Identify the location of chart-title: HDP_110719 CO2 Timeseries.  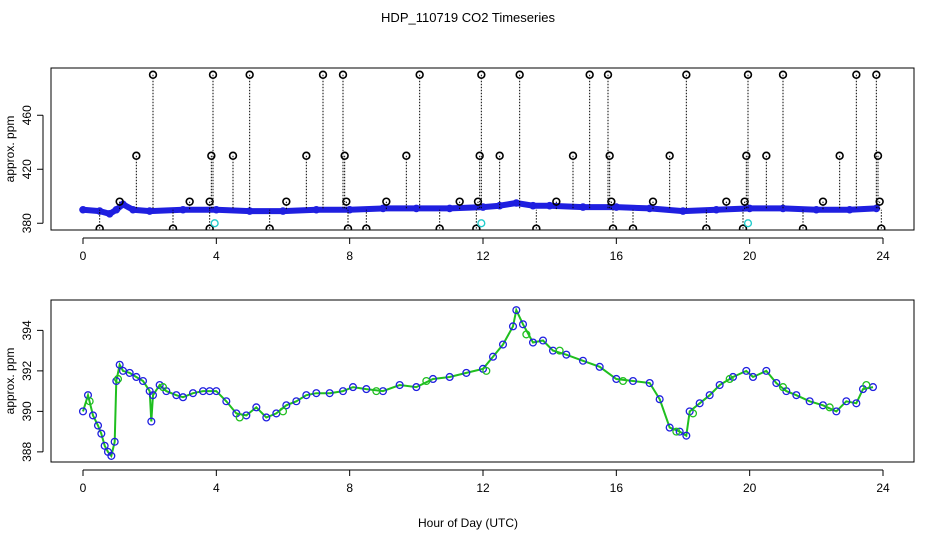
(468, 17).